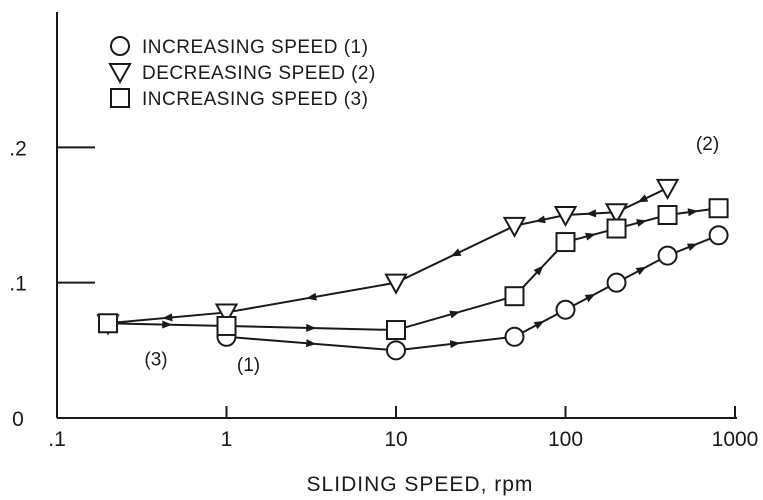 This screenshot has width=763, height=500. What do you see at coordinates (735, 439) in the screenshot?
I see `x-tick-label: 1000` at bounding box center [735, 439].